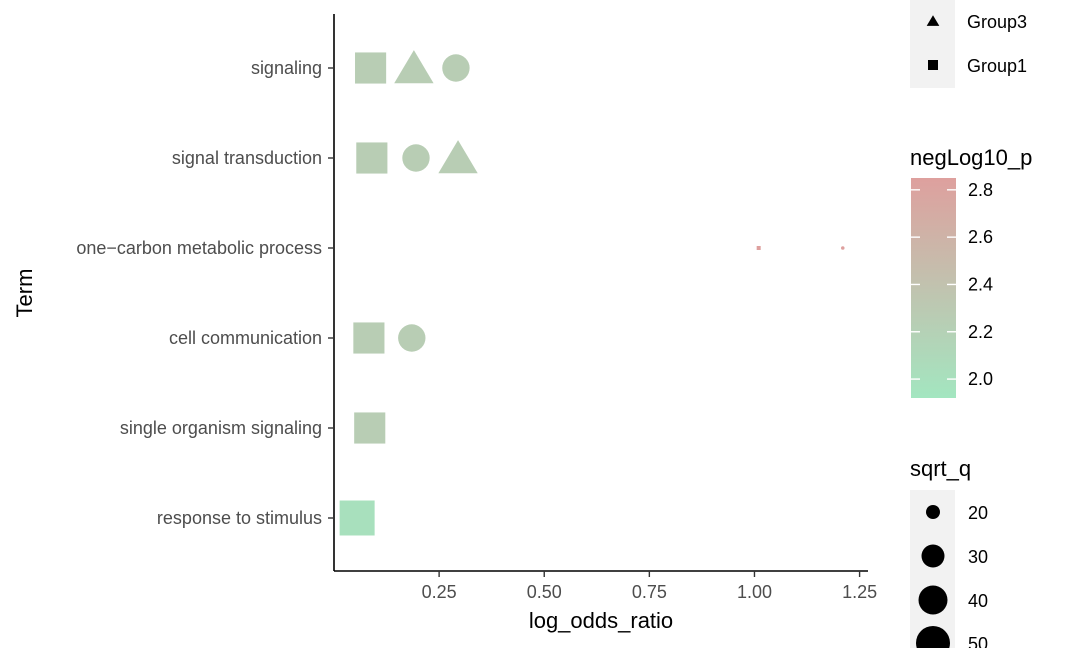 Image resolution: width=1080 pixels, height=648 pixels. Describe the element at coordinates (949, 552) in the screenshot. I see `size-legend: sqrt_q 20 30 40 50` at that location.